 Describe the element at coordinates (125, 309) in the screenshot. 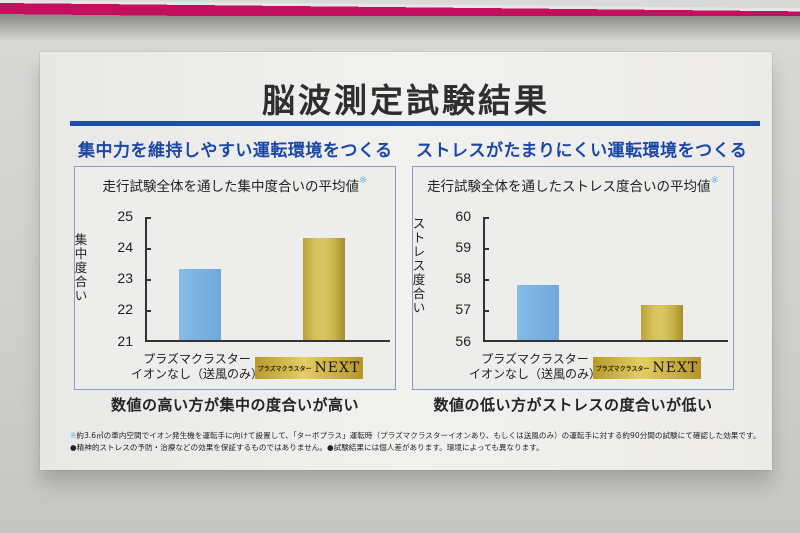

I see `y-tick-label: 22` at that location.